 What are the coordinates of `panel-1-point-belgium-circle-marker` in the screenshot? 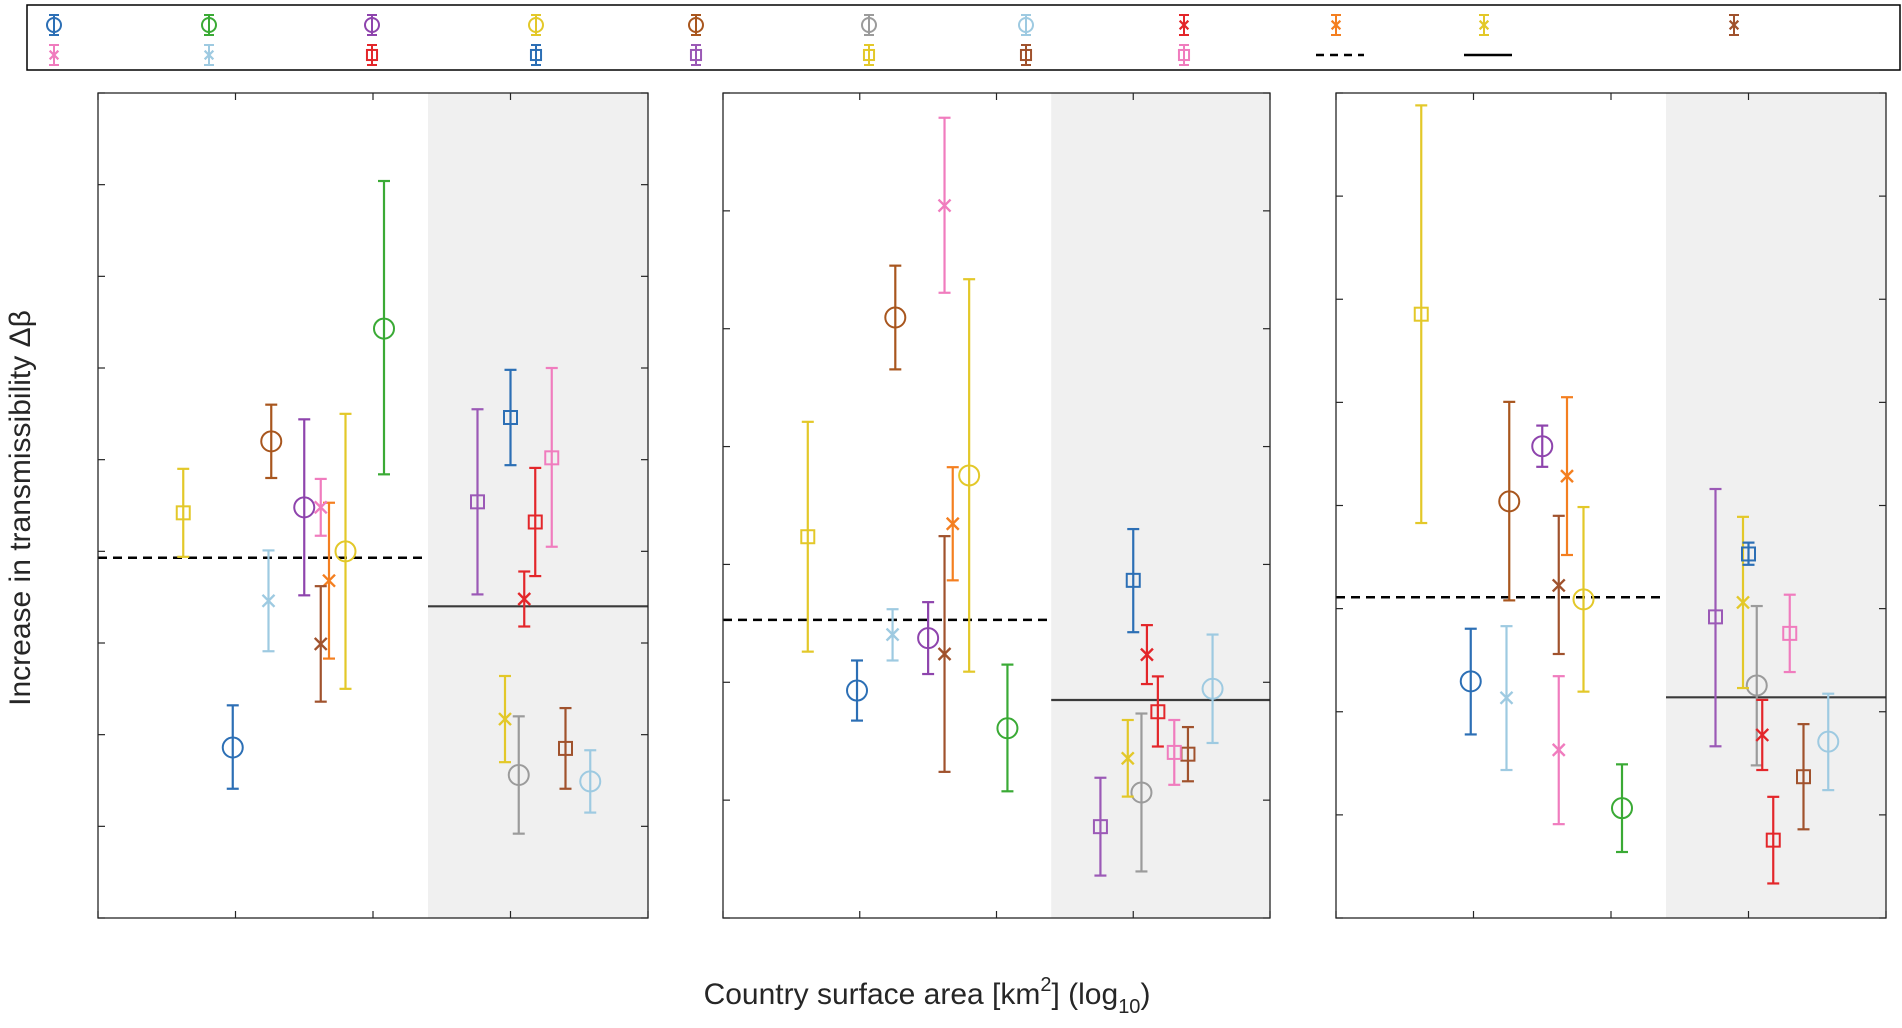 It's located at (232, 747).